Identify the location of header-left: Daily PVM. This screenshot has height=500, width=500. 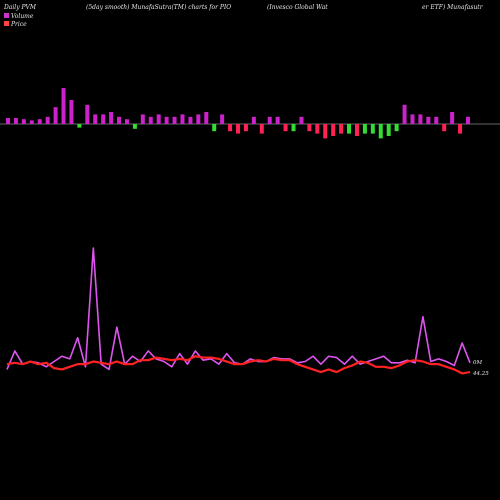
(20, 7).